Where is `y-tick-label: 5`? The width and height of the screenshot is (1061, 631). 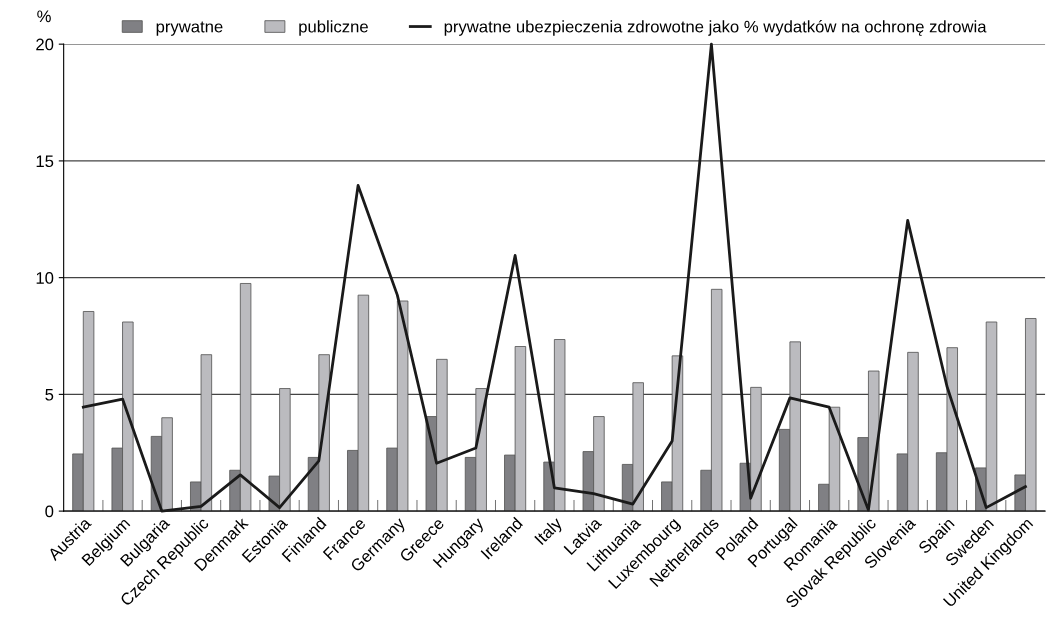 y-tick-label: 5 is located at coordinates (49, 394).